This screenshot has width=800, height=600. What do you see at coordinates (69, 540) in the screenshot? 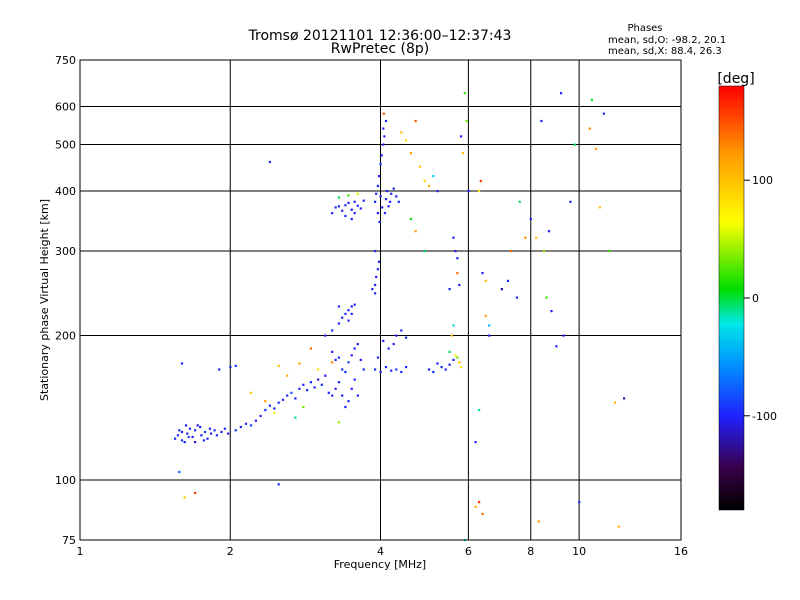
I see `y-tick-label-0: 75` at bounding box center [69, 540].